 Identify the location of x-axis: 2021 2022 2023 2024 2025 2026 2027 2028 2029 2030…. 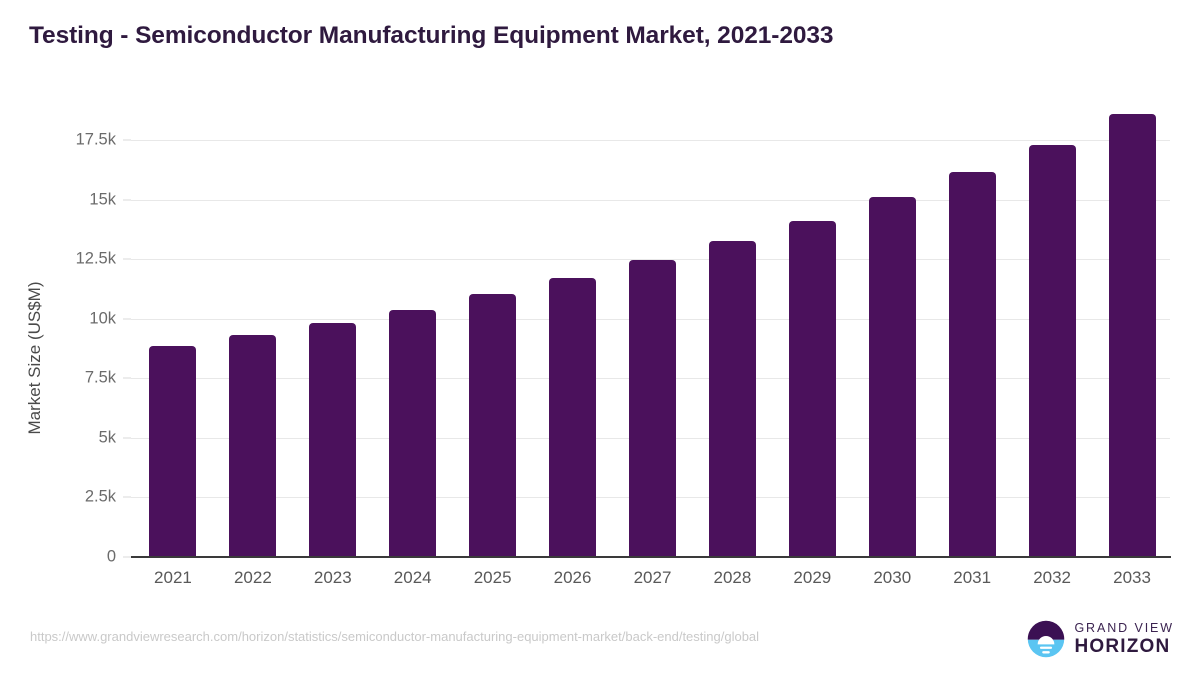
(650, 578).